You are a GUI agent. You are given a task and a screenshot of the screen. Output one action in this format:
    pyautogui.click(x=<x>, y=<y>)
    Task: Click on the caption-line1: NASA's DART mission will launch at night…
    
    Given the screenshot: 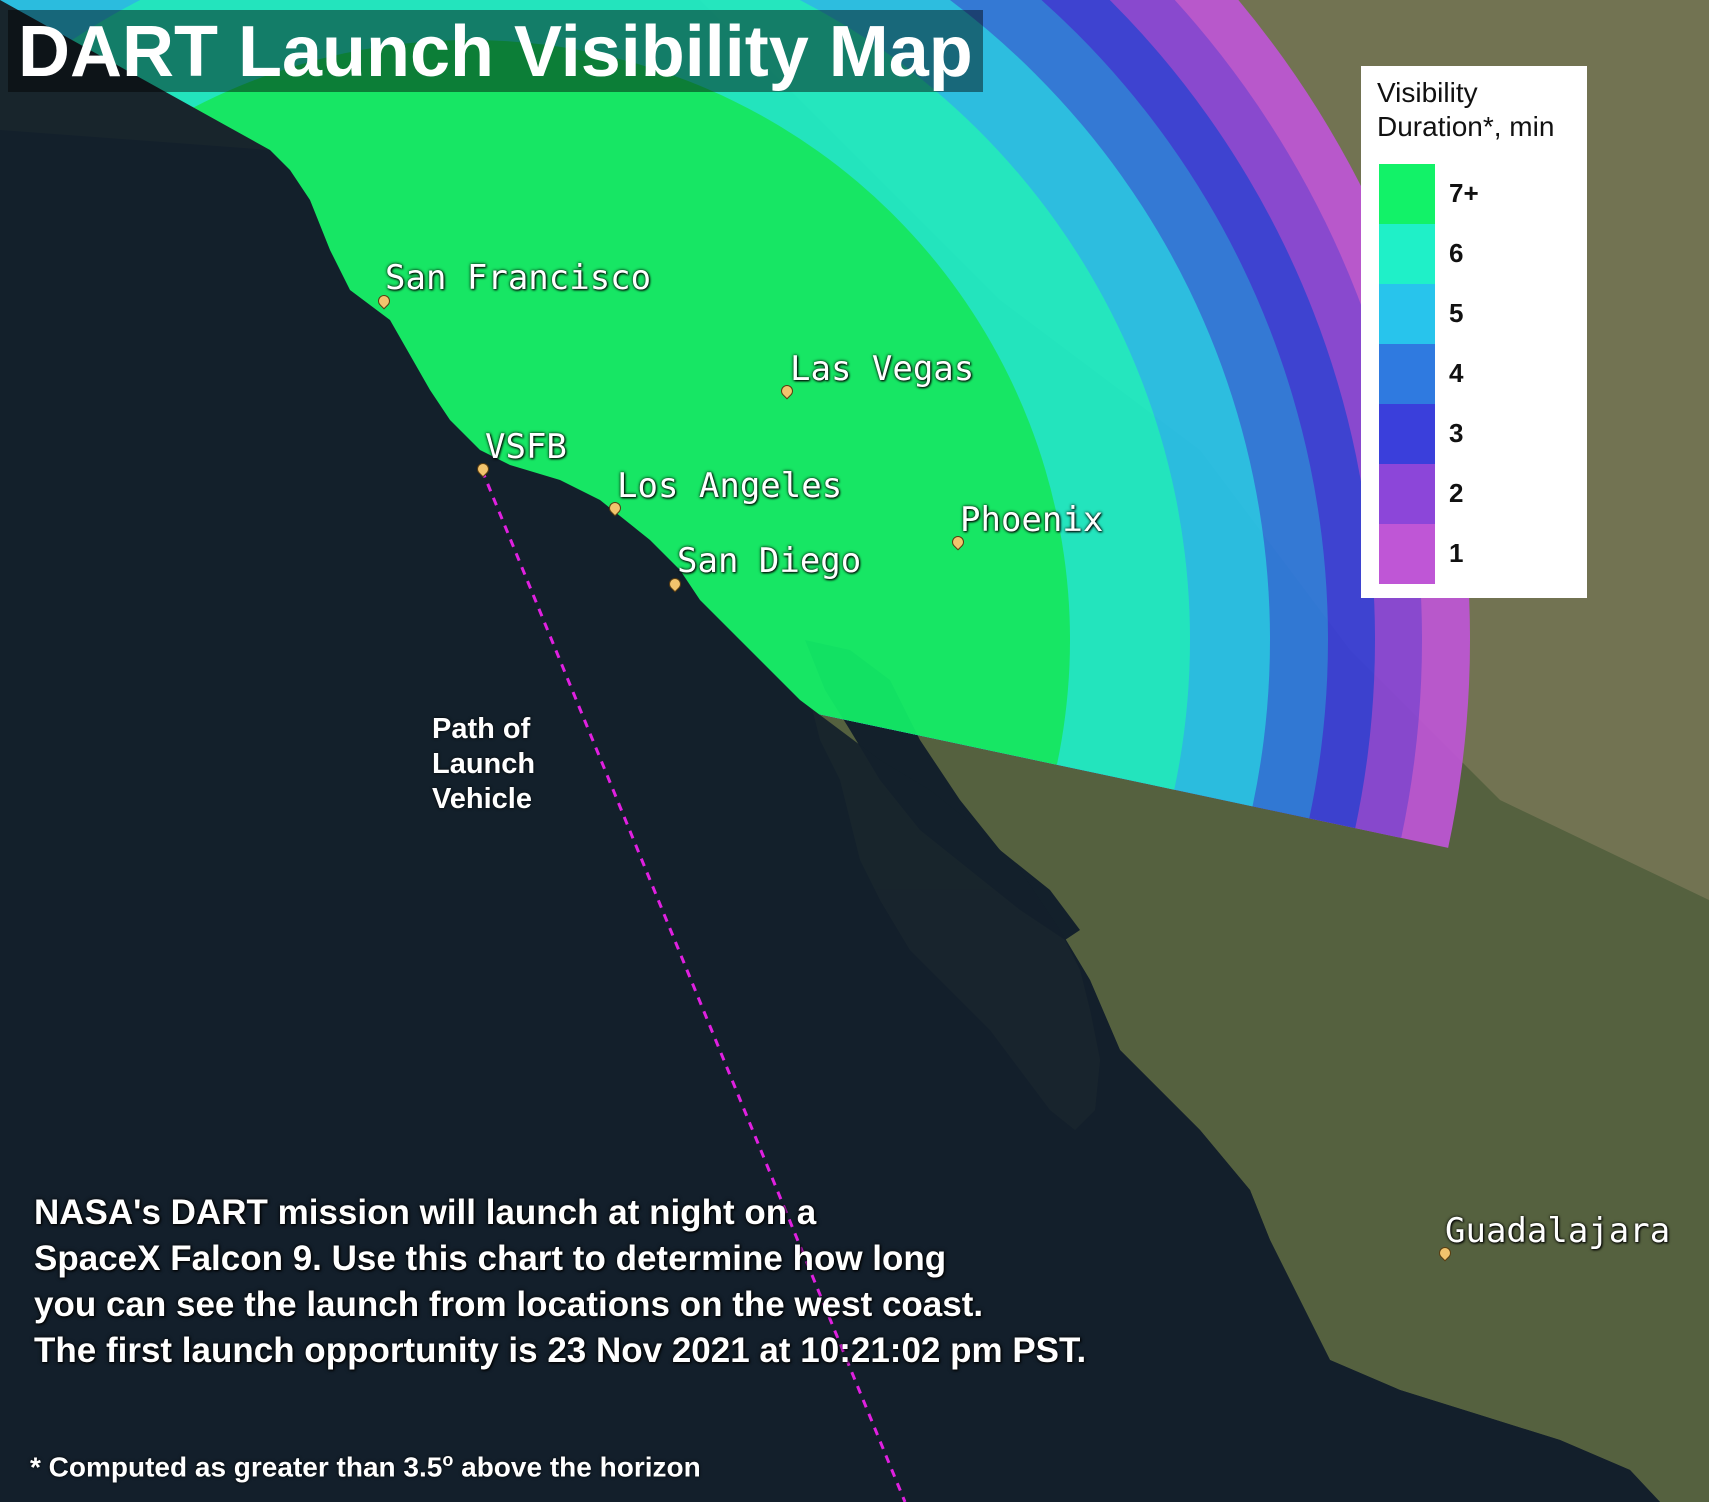 What is the action you would take?
    pyautogui.click(x=425, y=1212)
    